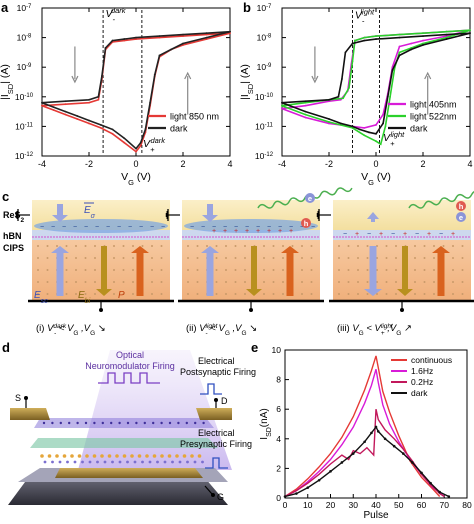  What do you see at coordinates (247, 7) in the screenshot?
I see `panel-letter-b: b` at bounding box center [247, 7].